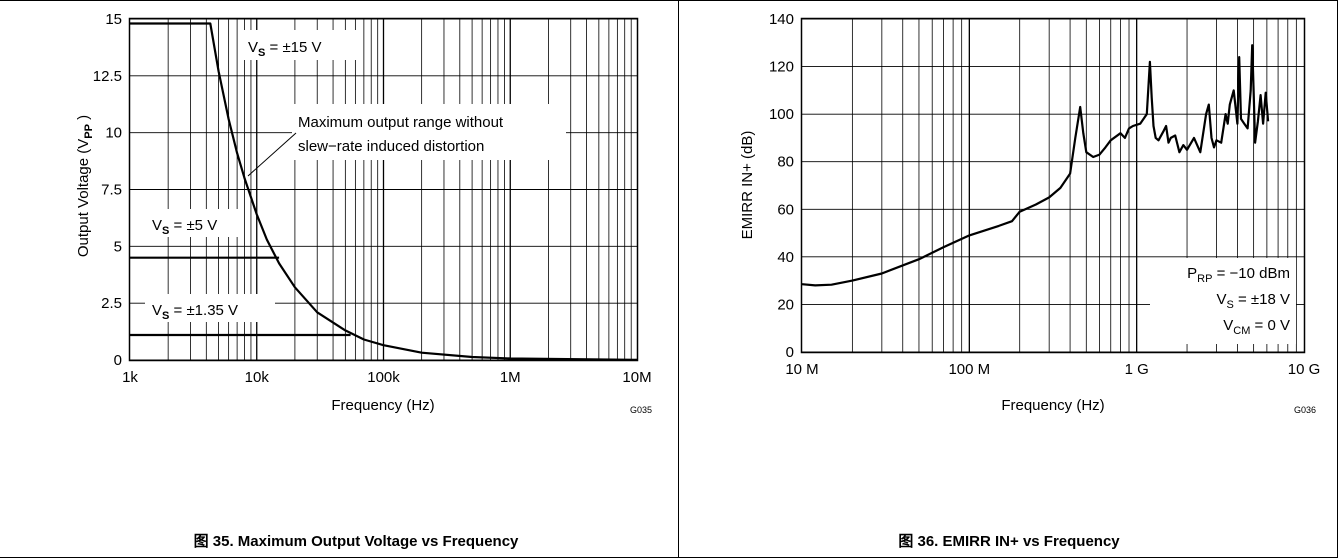 Image resolution: width=1338 pixels, height=558 pixels. What do you see at coordinates (1256, 327) in the screenshot?
I see `chart-2-annotation-vcm: VCM = 0 V` at bounding box center [1256, 327].